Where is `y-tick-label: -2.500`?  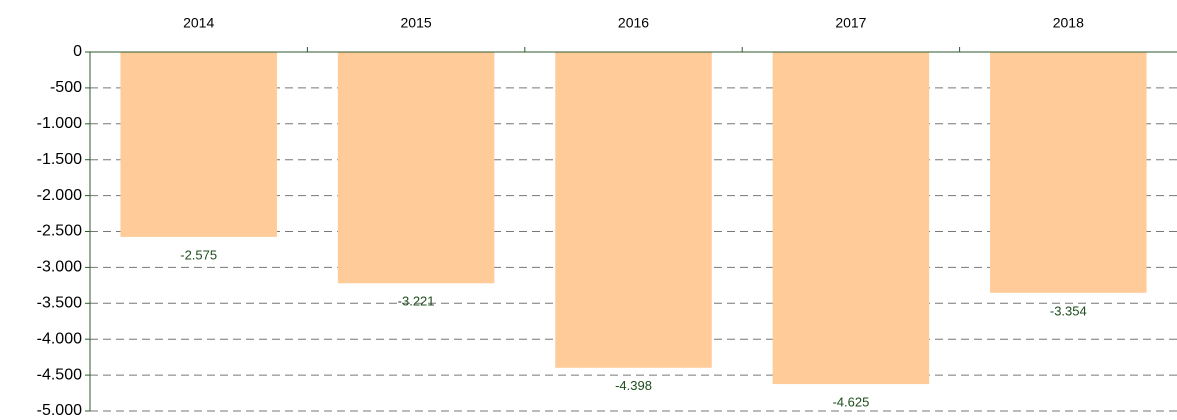 y-tick-label: -2.500 is located at coordinates (59, 231).